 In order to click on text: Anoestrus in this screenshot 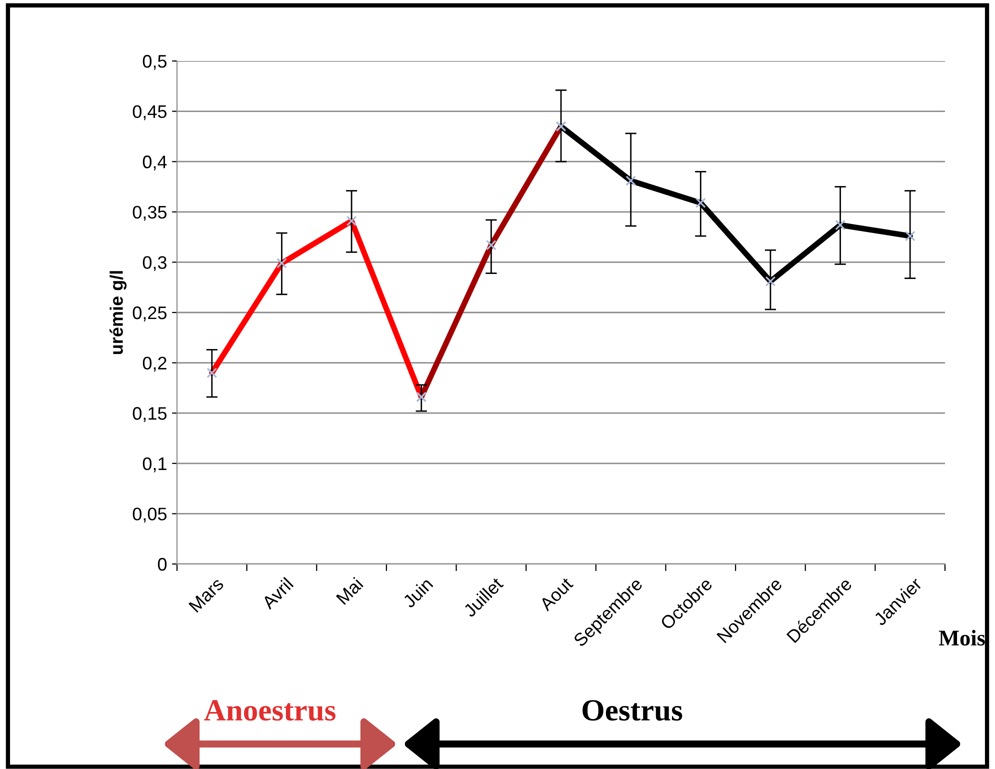, I will do `click(270, 710)`.